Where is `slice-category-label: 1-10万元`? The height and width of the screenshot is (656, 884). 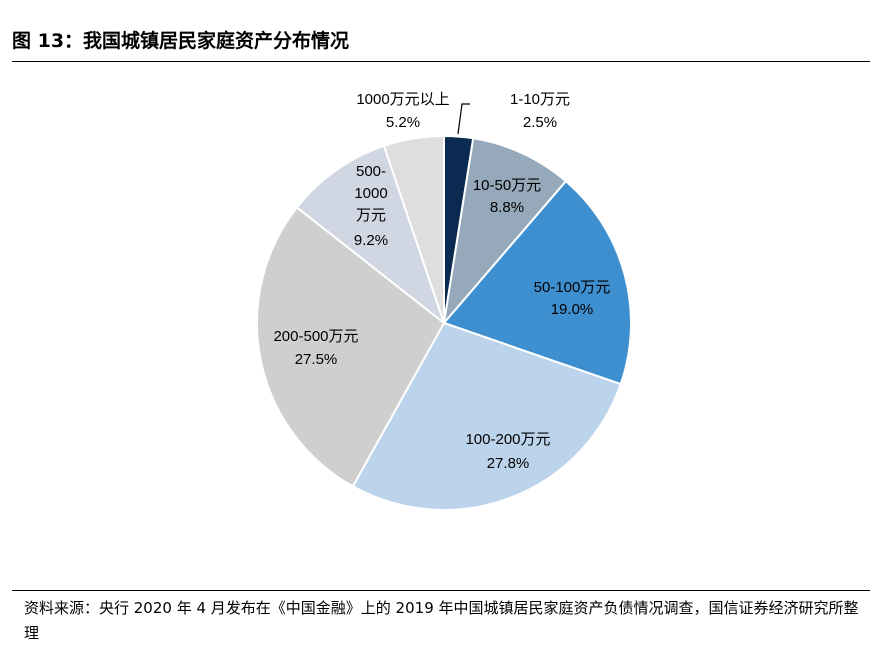
slice-category-label: 1-10万元 is located at coordinates (540, 99).